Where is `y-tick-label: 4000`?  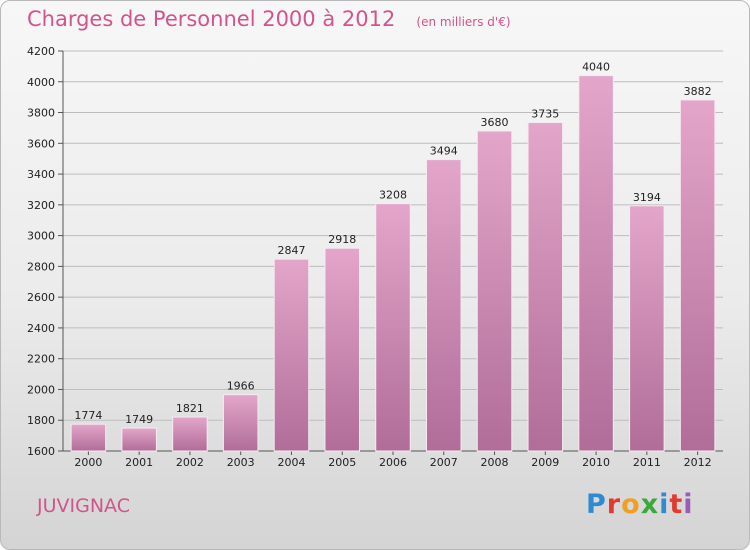 y-tick-label: 4000 is located at coordinates (41, 82).